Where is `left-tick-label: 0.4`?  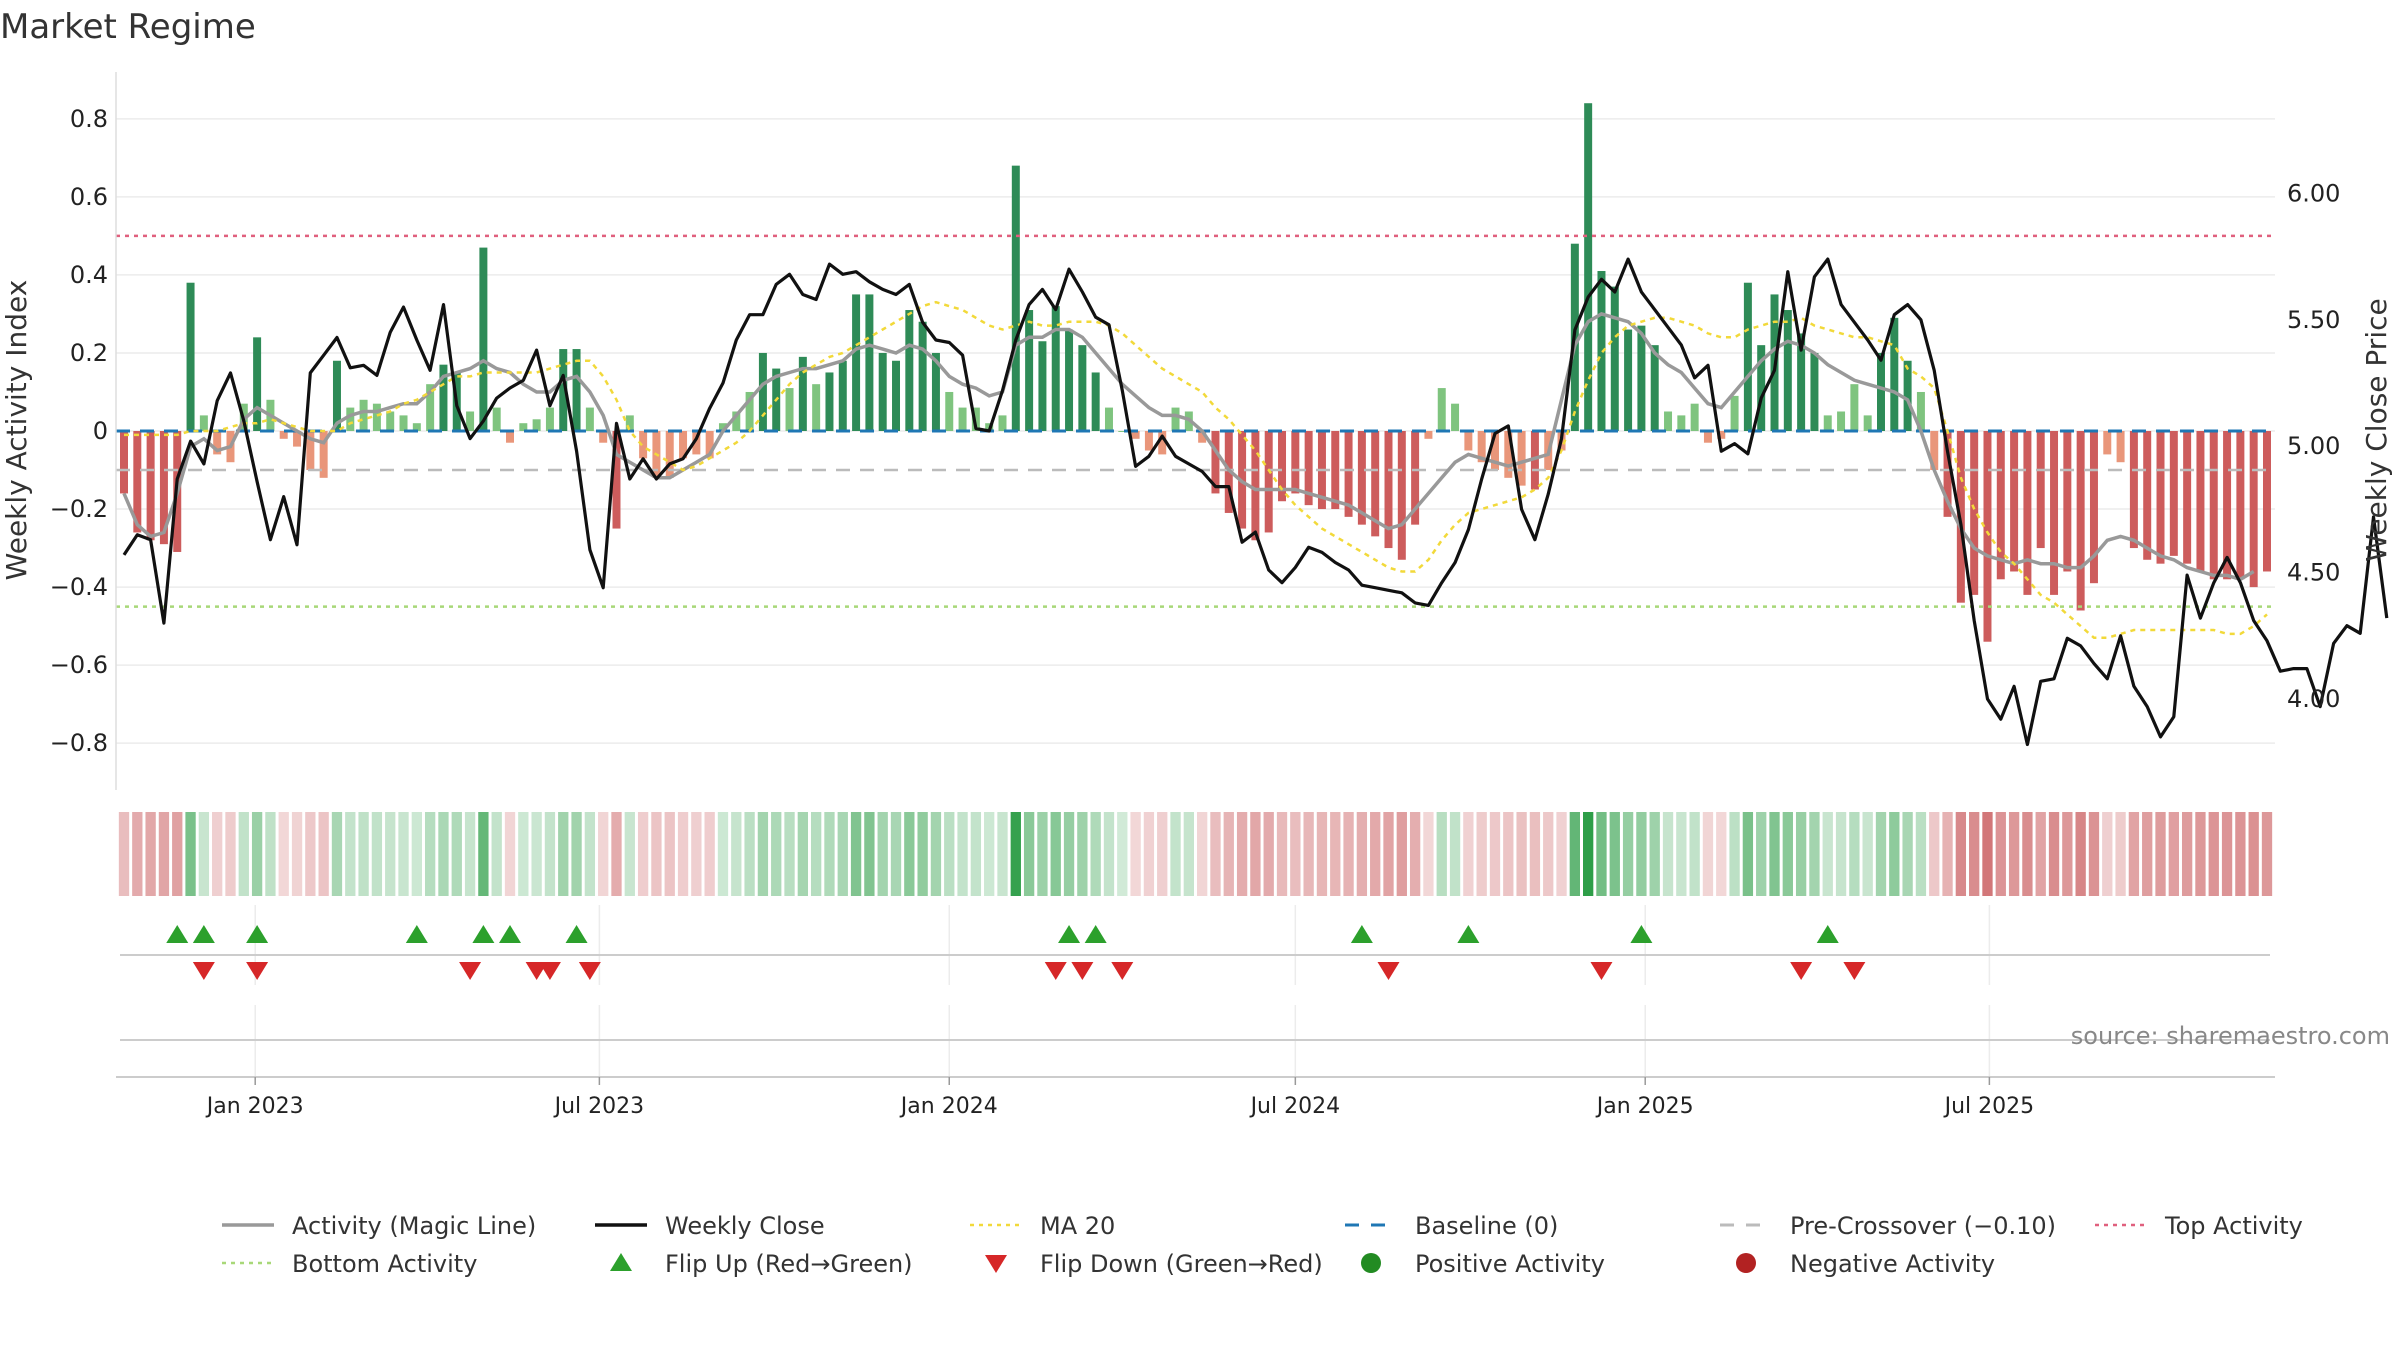
left-tick-label: 0.4 is located at coordinates (89, 275).